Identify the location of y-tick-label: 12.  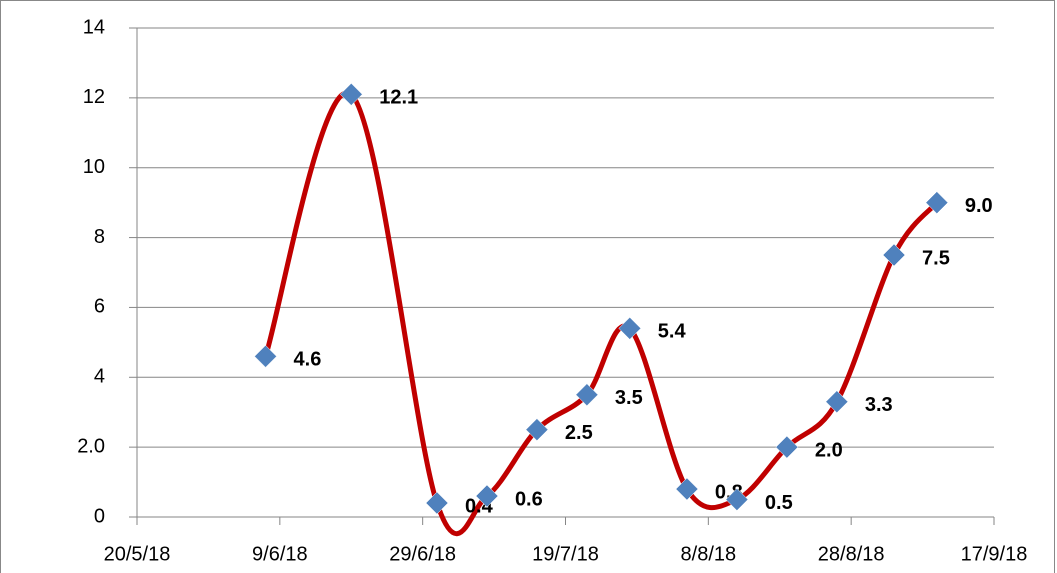
(94, 97).